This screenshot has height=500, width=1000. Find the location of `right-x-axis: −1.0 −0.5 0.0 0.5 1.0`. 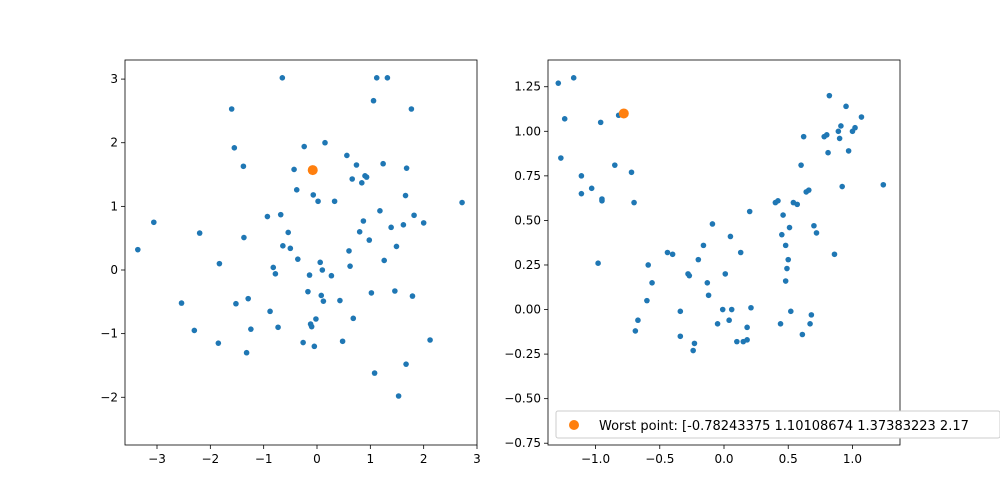

right-x-axis: −1.0 −0.5 0.0 0.5 1.0 is located at coordinates (721, 455).